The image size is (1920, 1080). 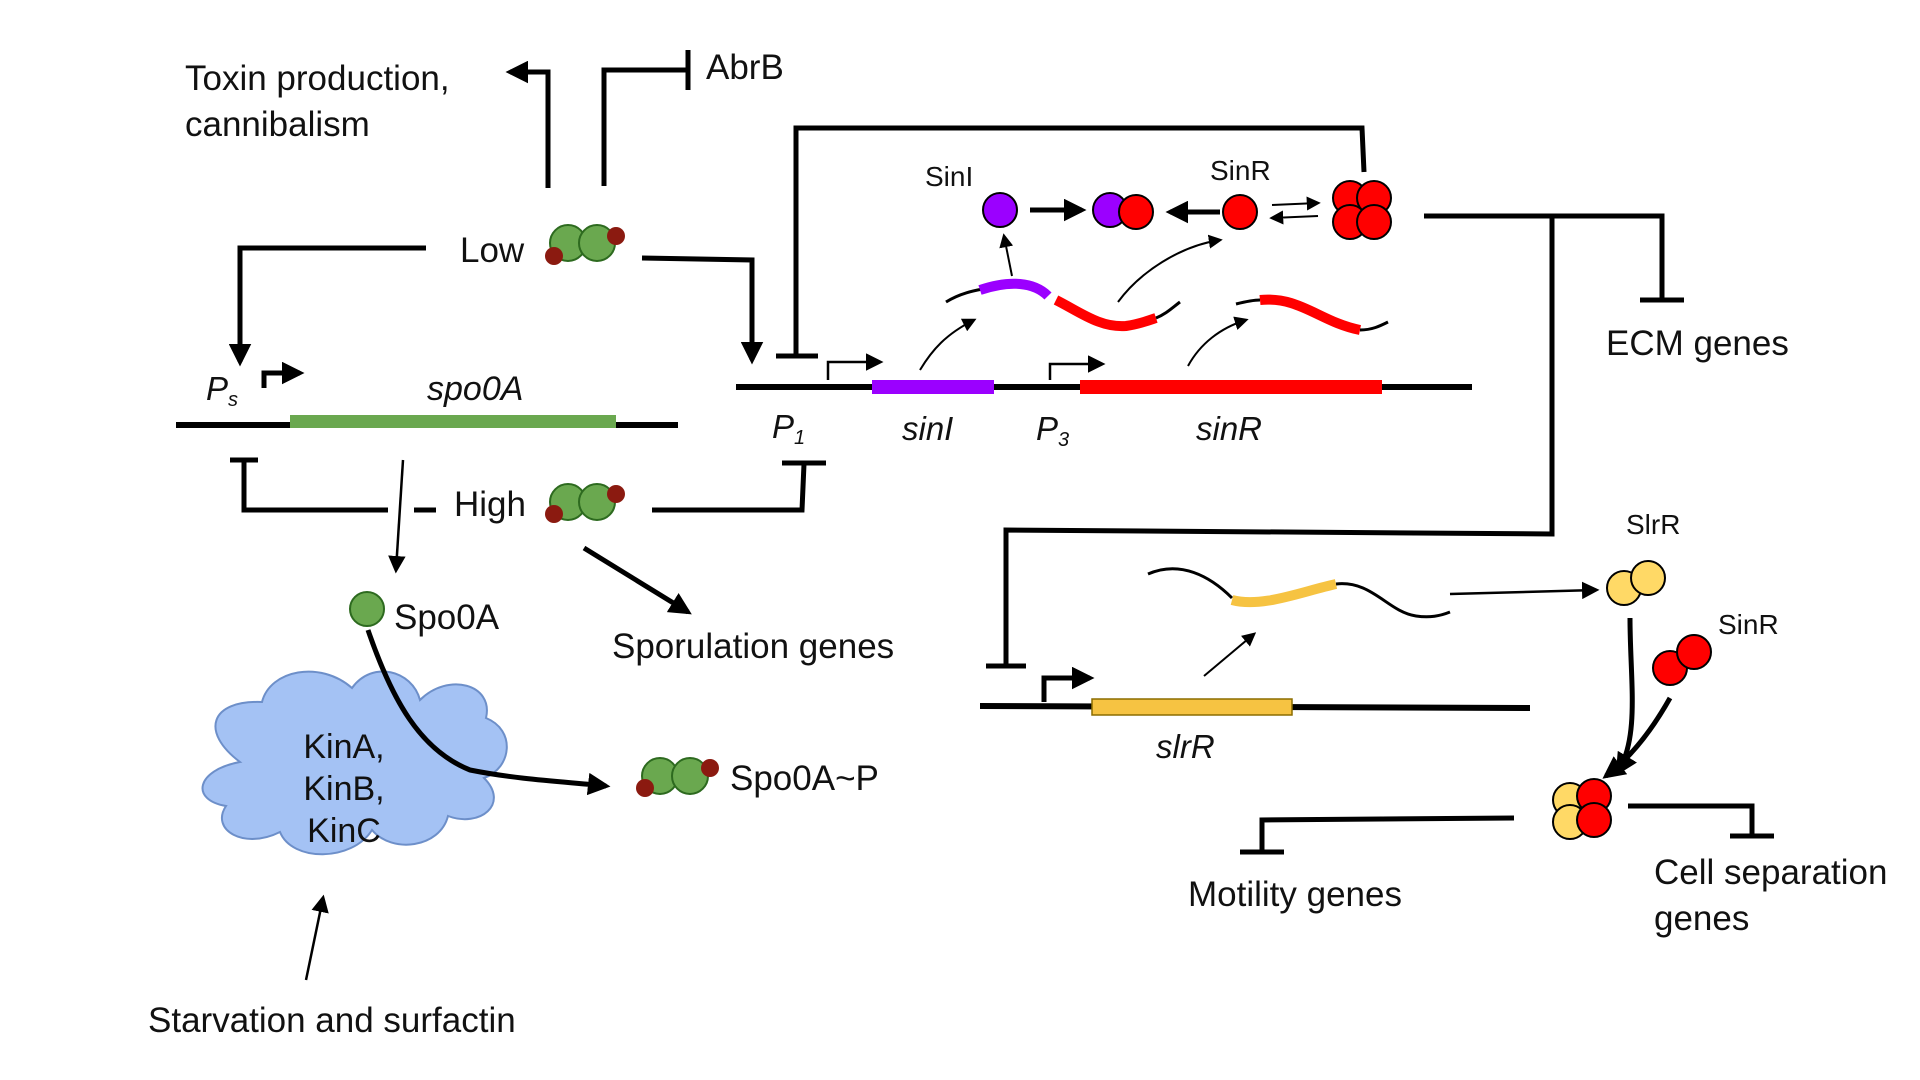 I want to click on p1-promoter-arrow, so click(x=855, y=366).